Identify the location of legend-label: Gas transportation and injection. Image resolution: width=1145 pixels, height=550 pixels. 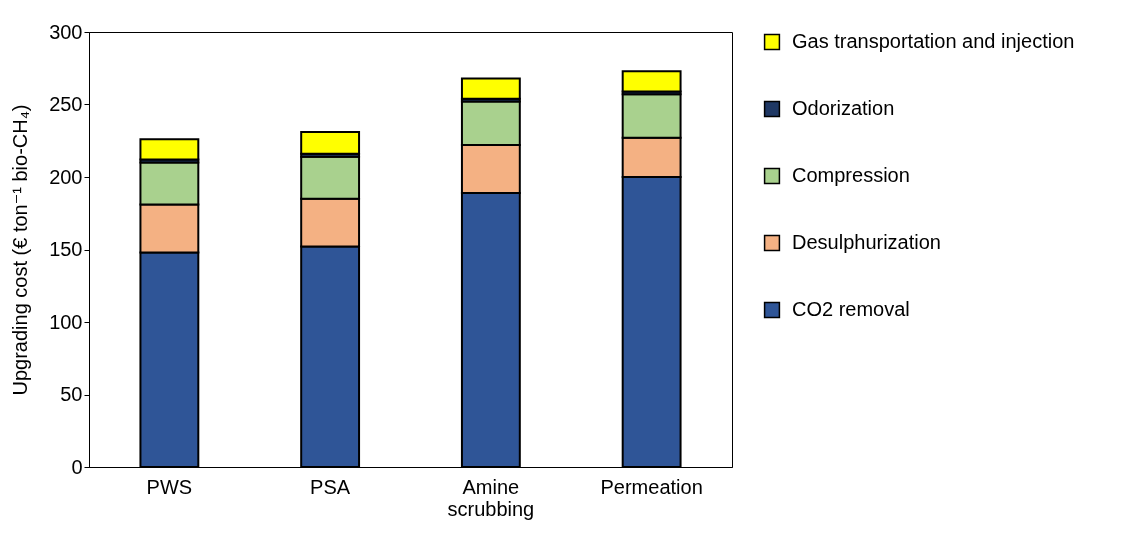
(933, 41).